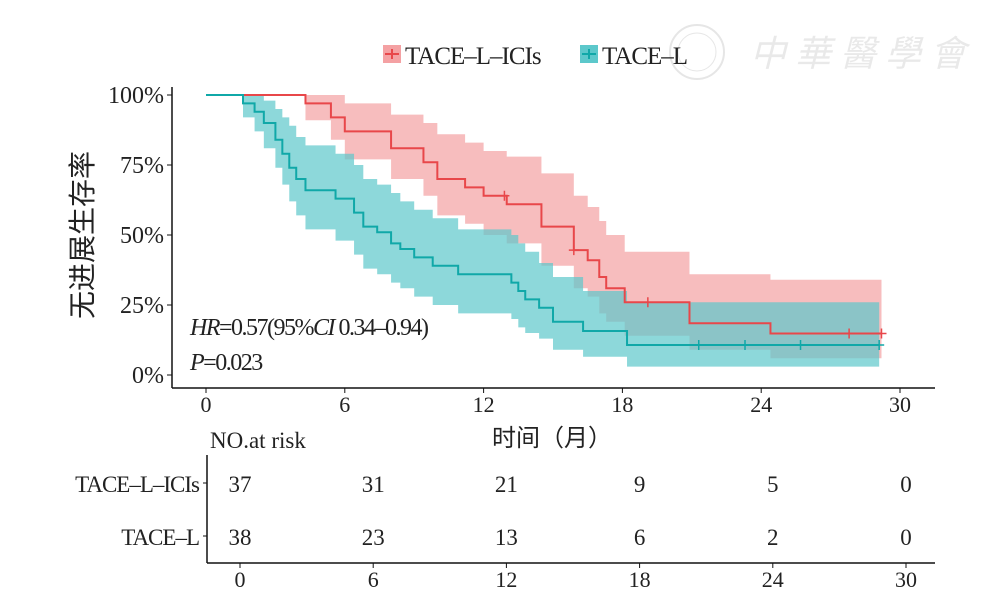  I want to click on x-axis-label: 时间（月）, so click(552, 438).